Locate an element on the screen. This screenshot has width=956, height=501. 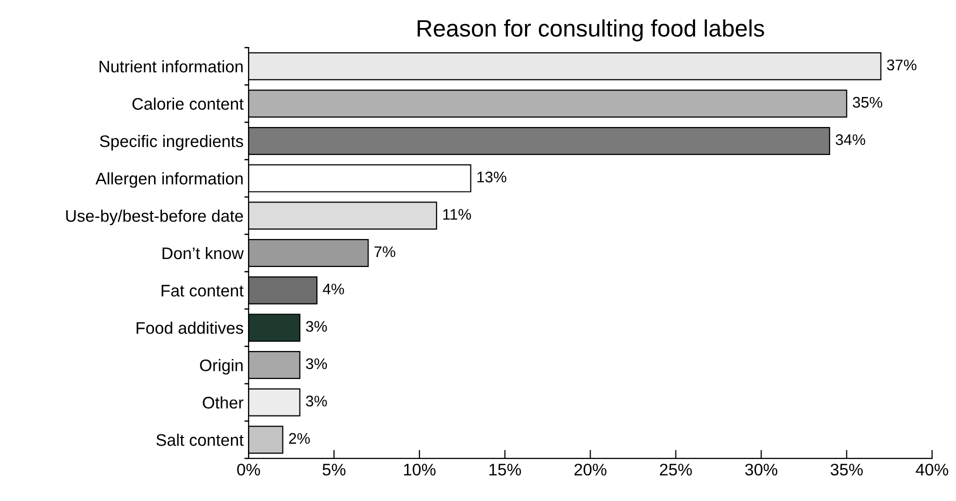
x-tick-label: 15% is located at coordinates (505, 470).